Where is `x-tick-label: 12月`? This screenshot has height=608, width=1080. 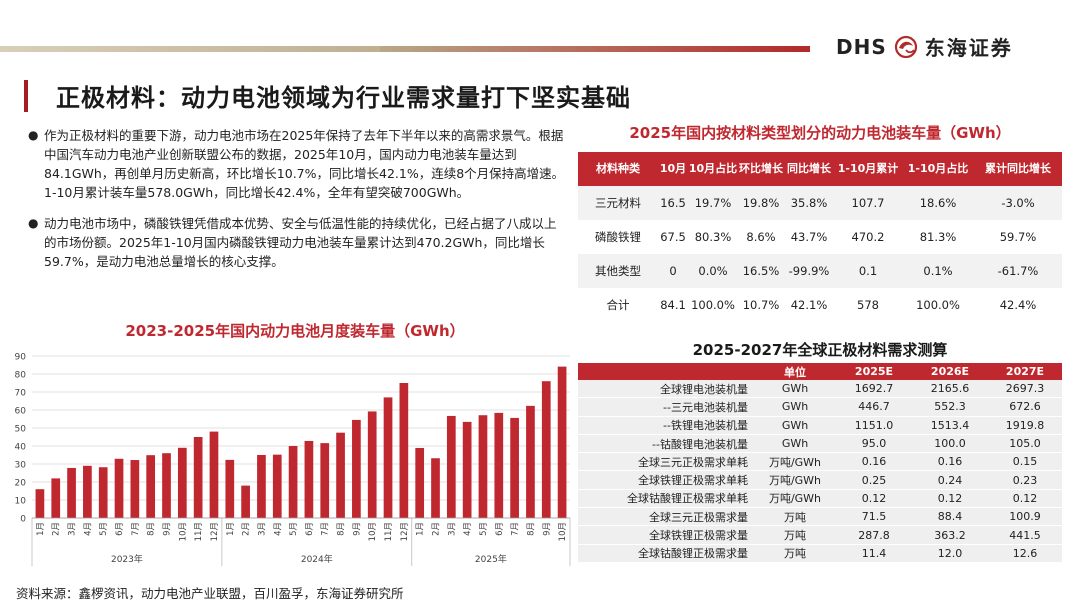
x-tick-label: 12月 is located at coordinates (405, 531).